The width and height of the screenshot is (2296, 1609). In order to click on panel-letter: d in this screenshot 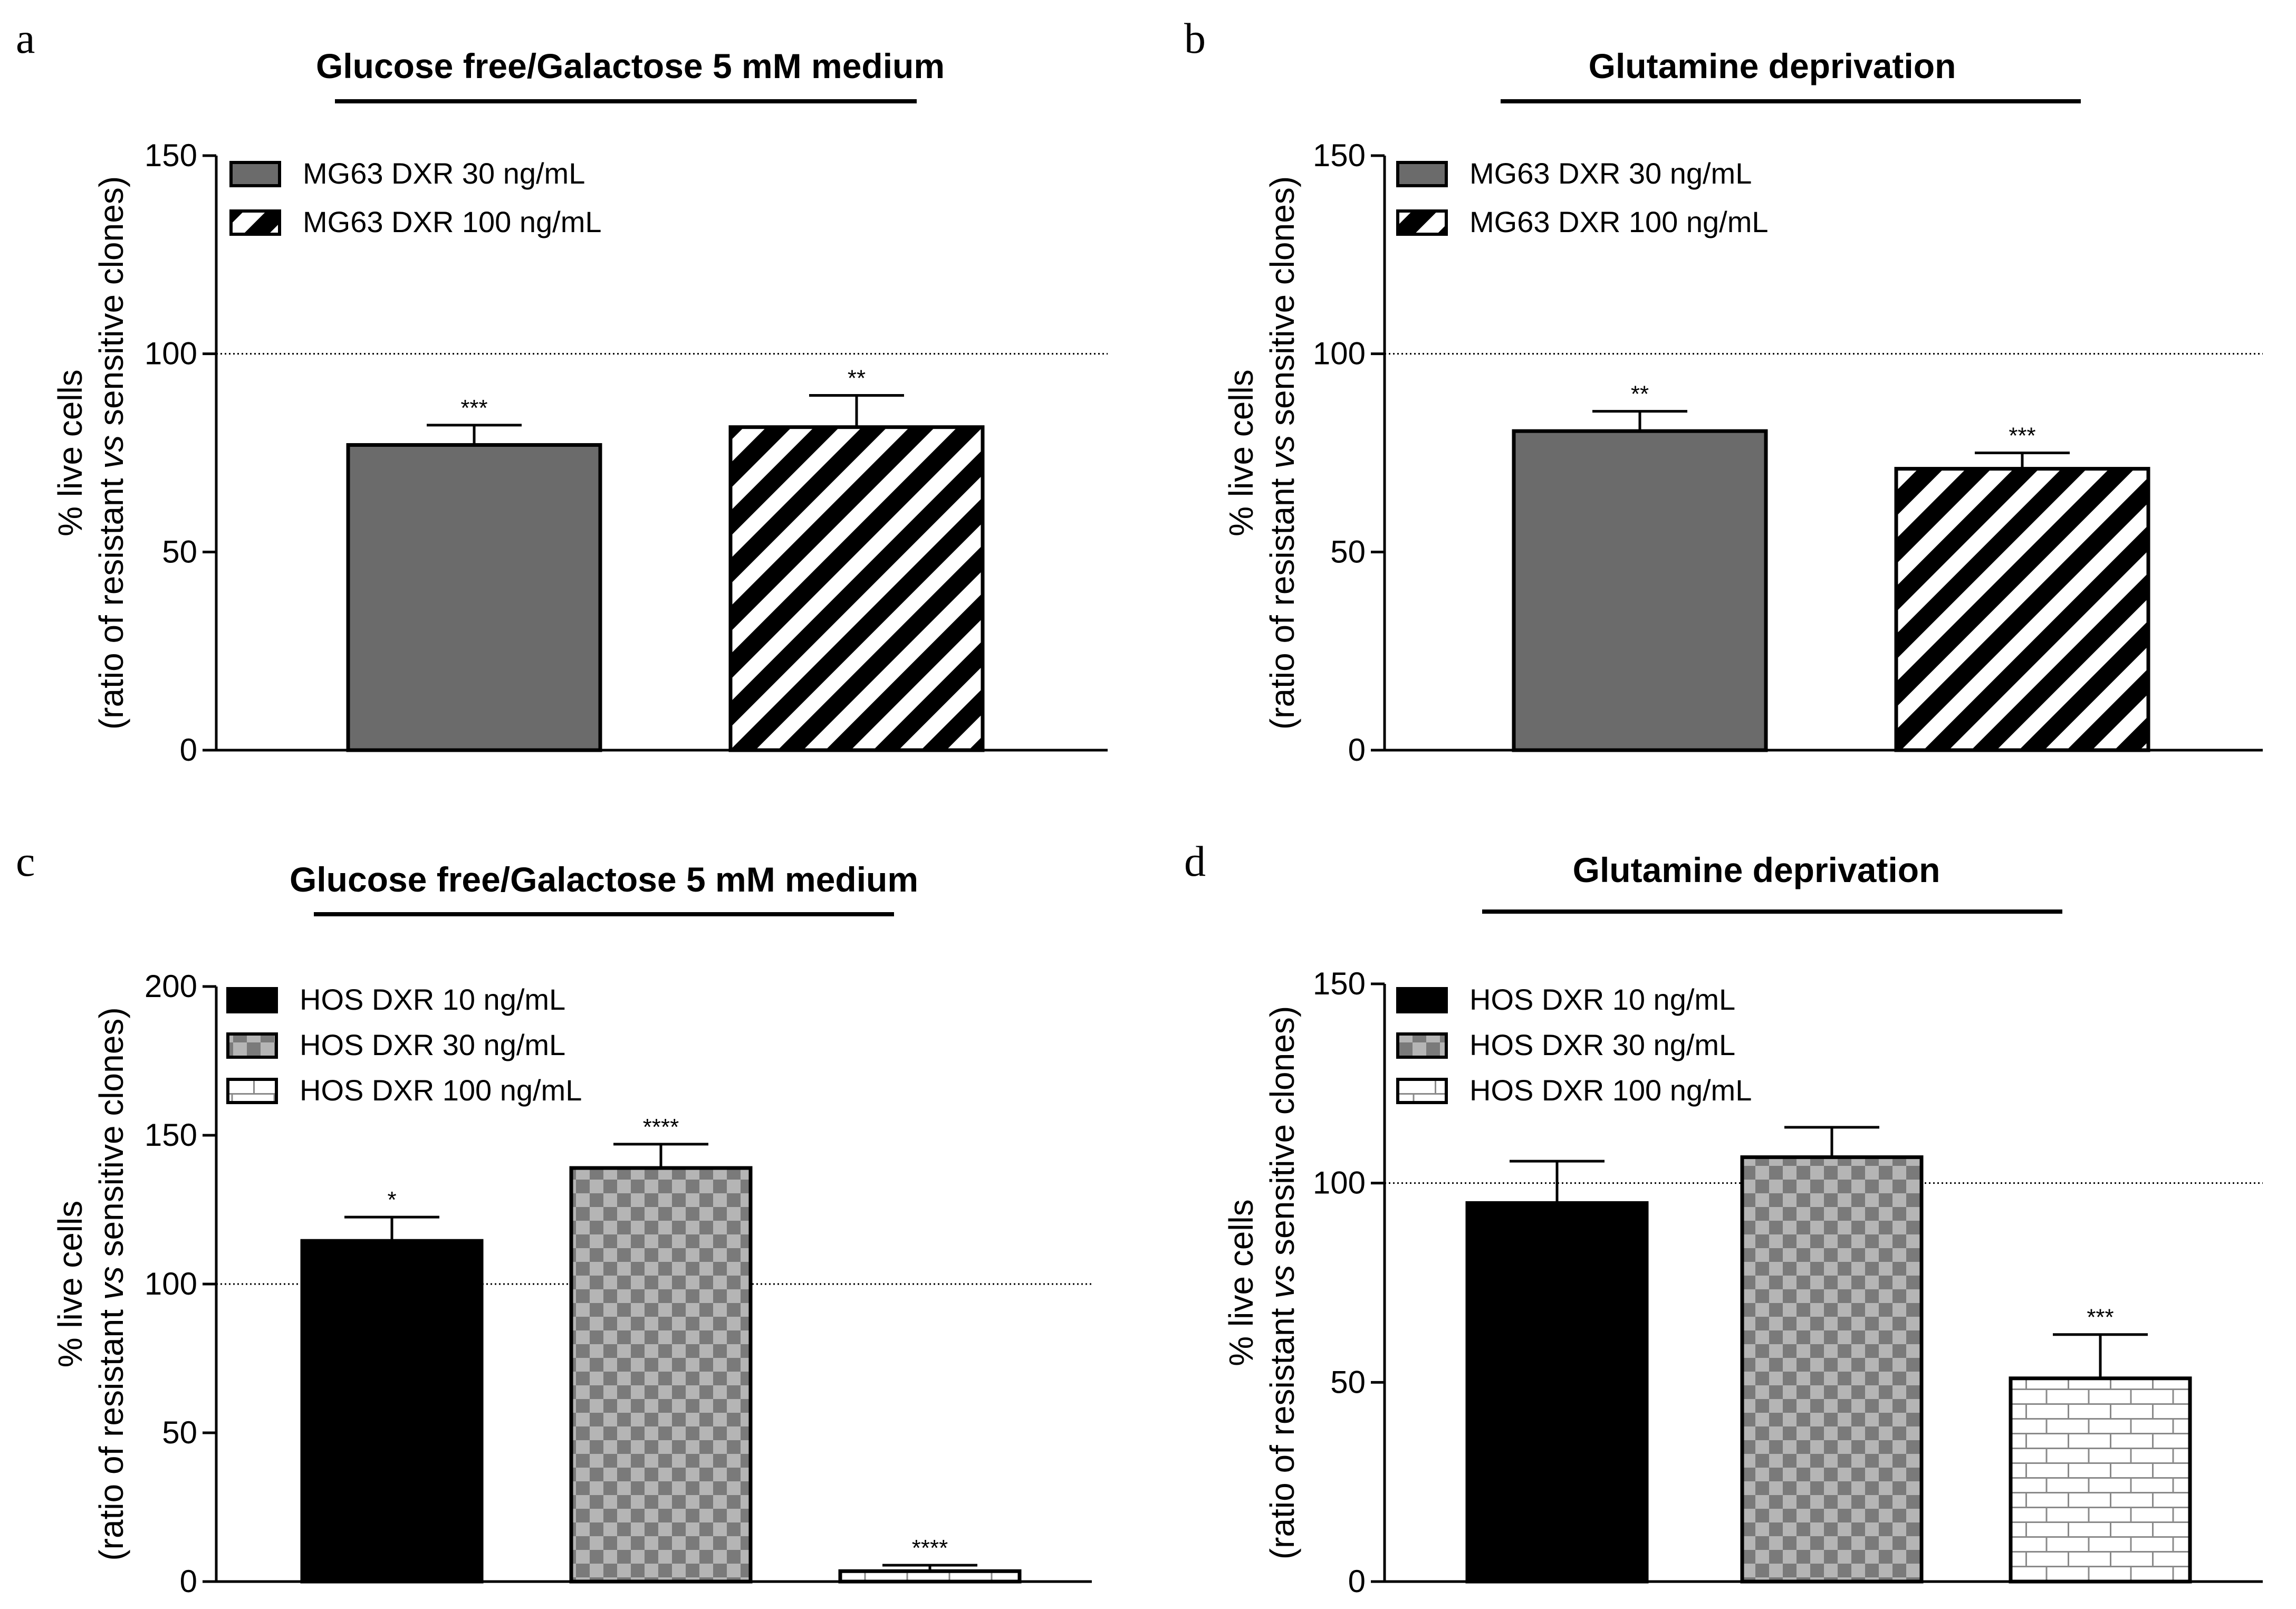, I will do `click(1195, 861)`.